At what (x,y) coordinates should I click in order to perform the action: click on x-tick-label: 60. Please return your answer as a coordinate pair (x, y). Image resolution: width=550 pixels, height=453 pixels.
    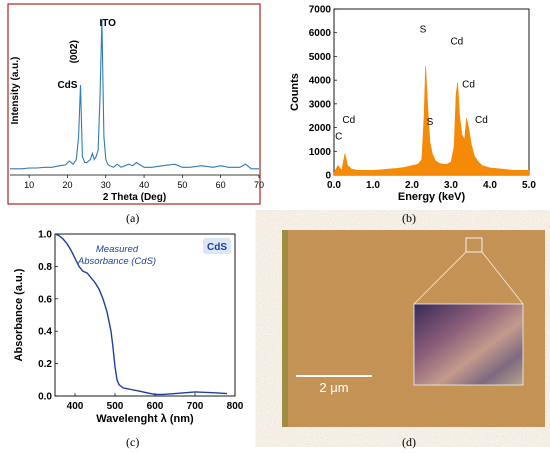
    Looking at the image, I should click on (221, 185).